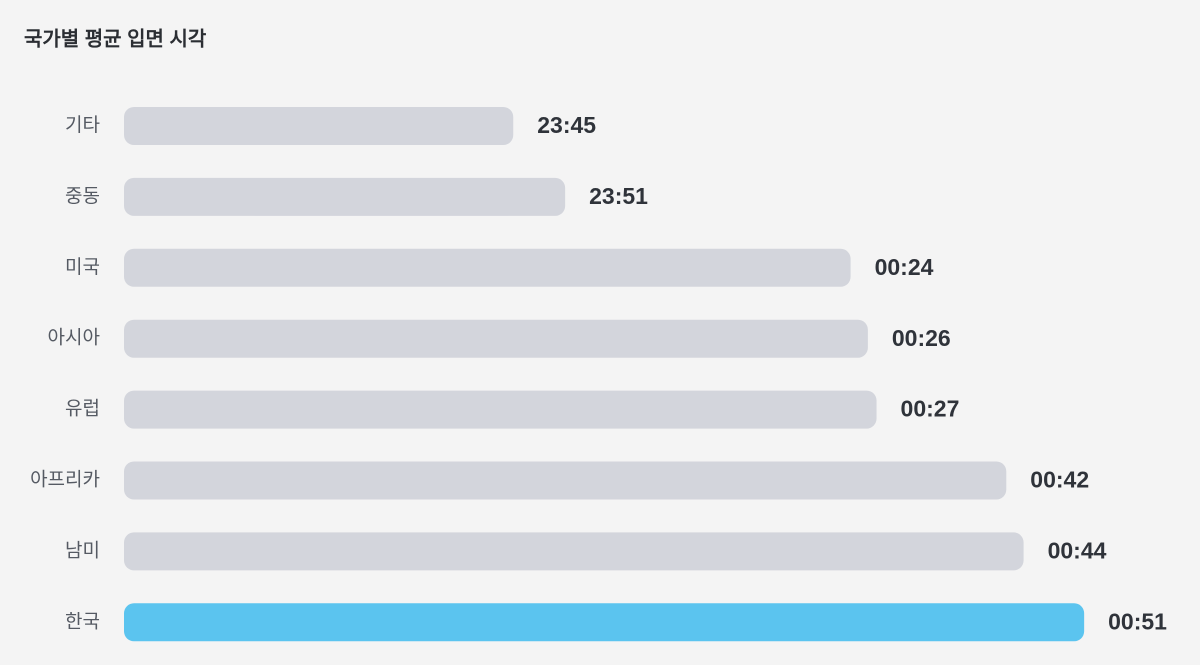 The width and height of the screenshot is (1200, 665). What do you see at coordinates (1077, 550) in the screenshot?
I see `value-label: 00:44` at bounding box center [1077, 550].